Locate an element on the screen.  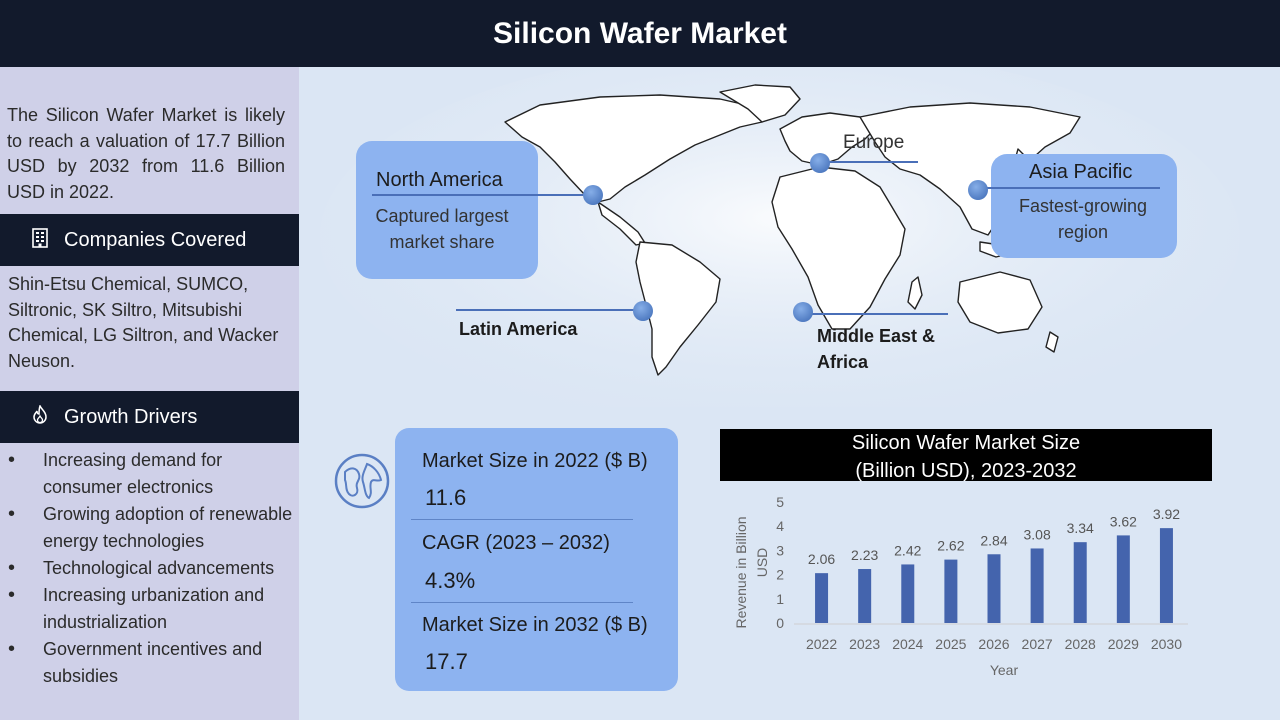
x-tick-label: 2023 is located at coordinates (864, 644).